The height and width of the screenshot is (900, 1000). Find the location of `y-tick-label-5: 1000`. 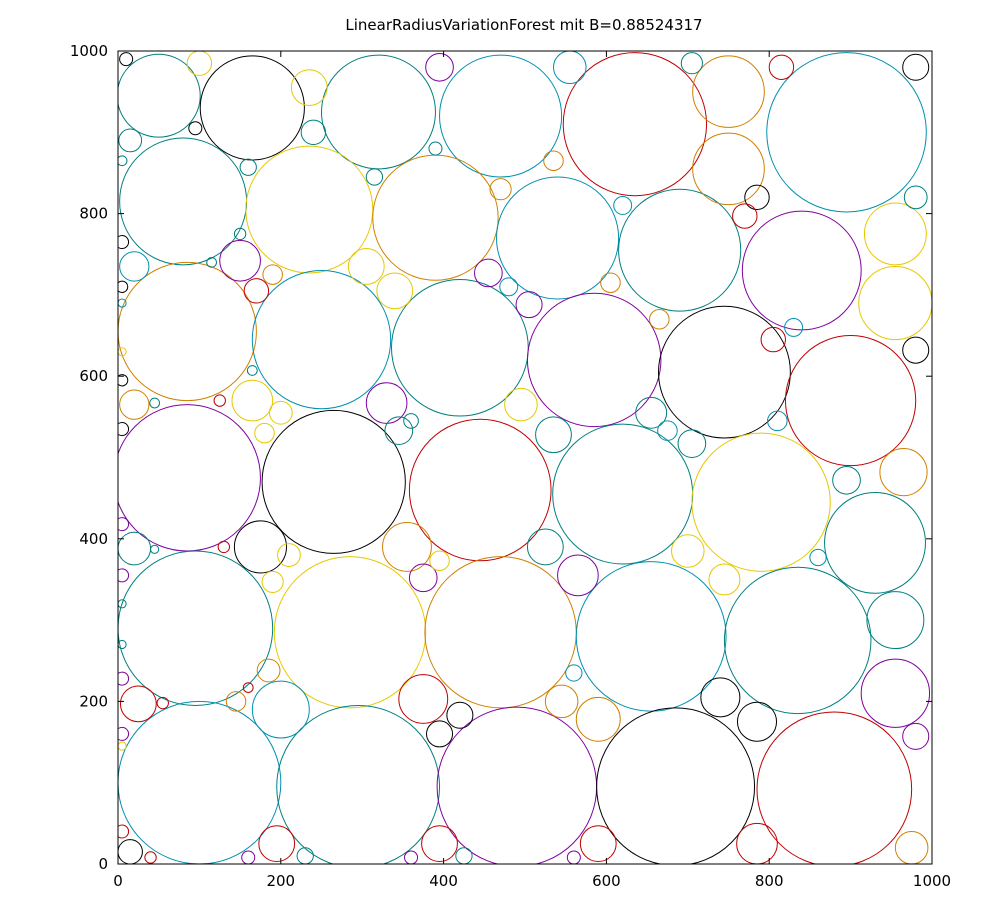

y-tick-label-5: 1000 is located at coordinates (89, 51).